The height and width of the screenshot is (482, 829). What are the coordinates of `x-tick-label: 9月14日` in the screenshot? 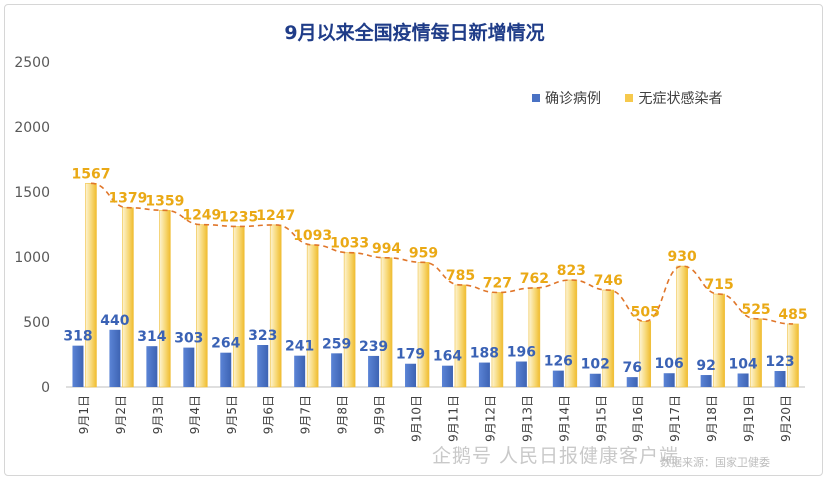 It's located at (564, 418).